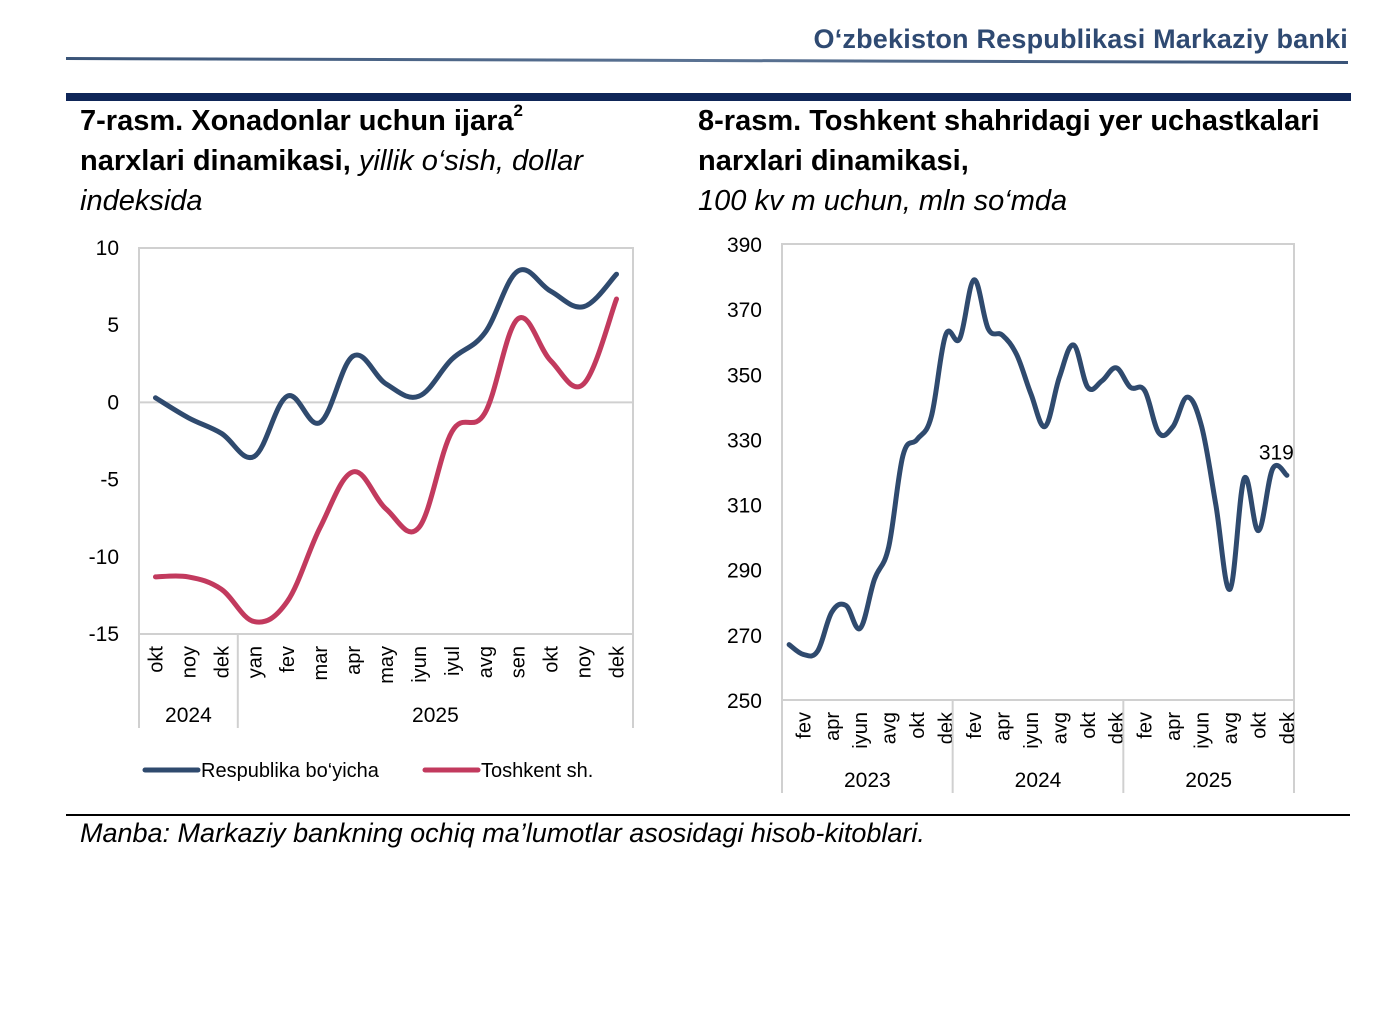 Image resolution: width=1396 pixels, height=1022 pixels. I want to click on y-tick-label: 330, so click(744, 440).